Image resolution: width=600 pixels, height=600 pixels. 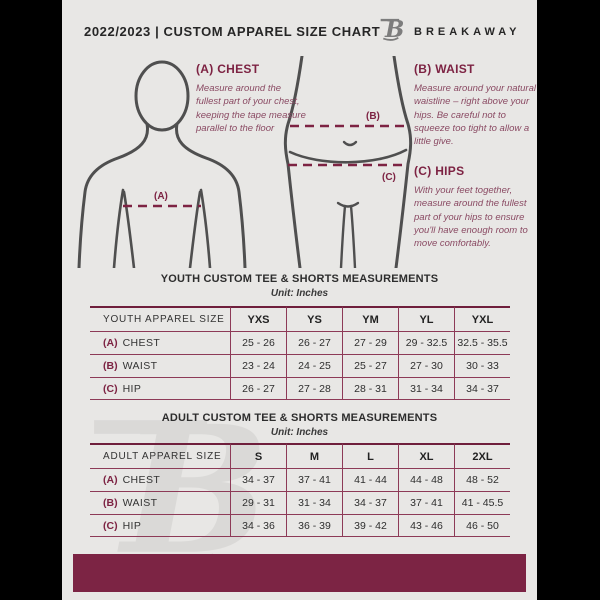 What do you see at coordinates (389, 177) in the screenshot?
I see `hips-line-label: (C)` at bounding box center [389, 177].